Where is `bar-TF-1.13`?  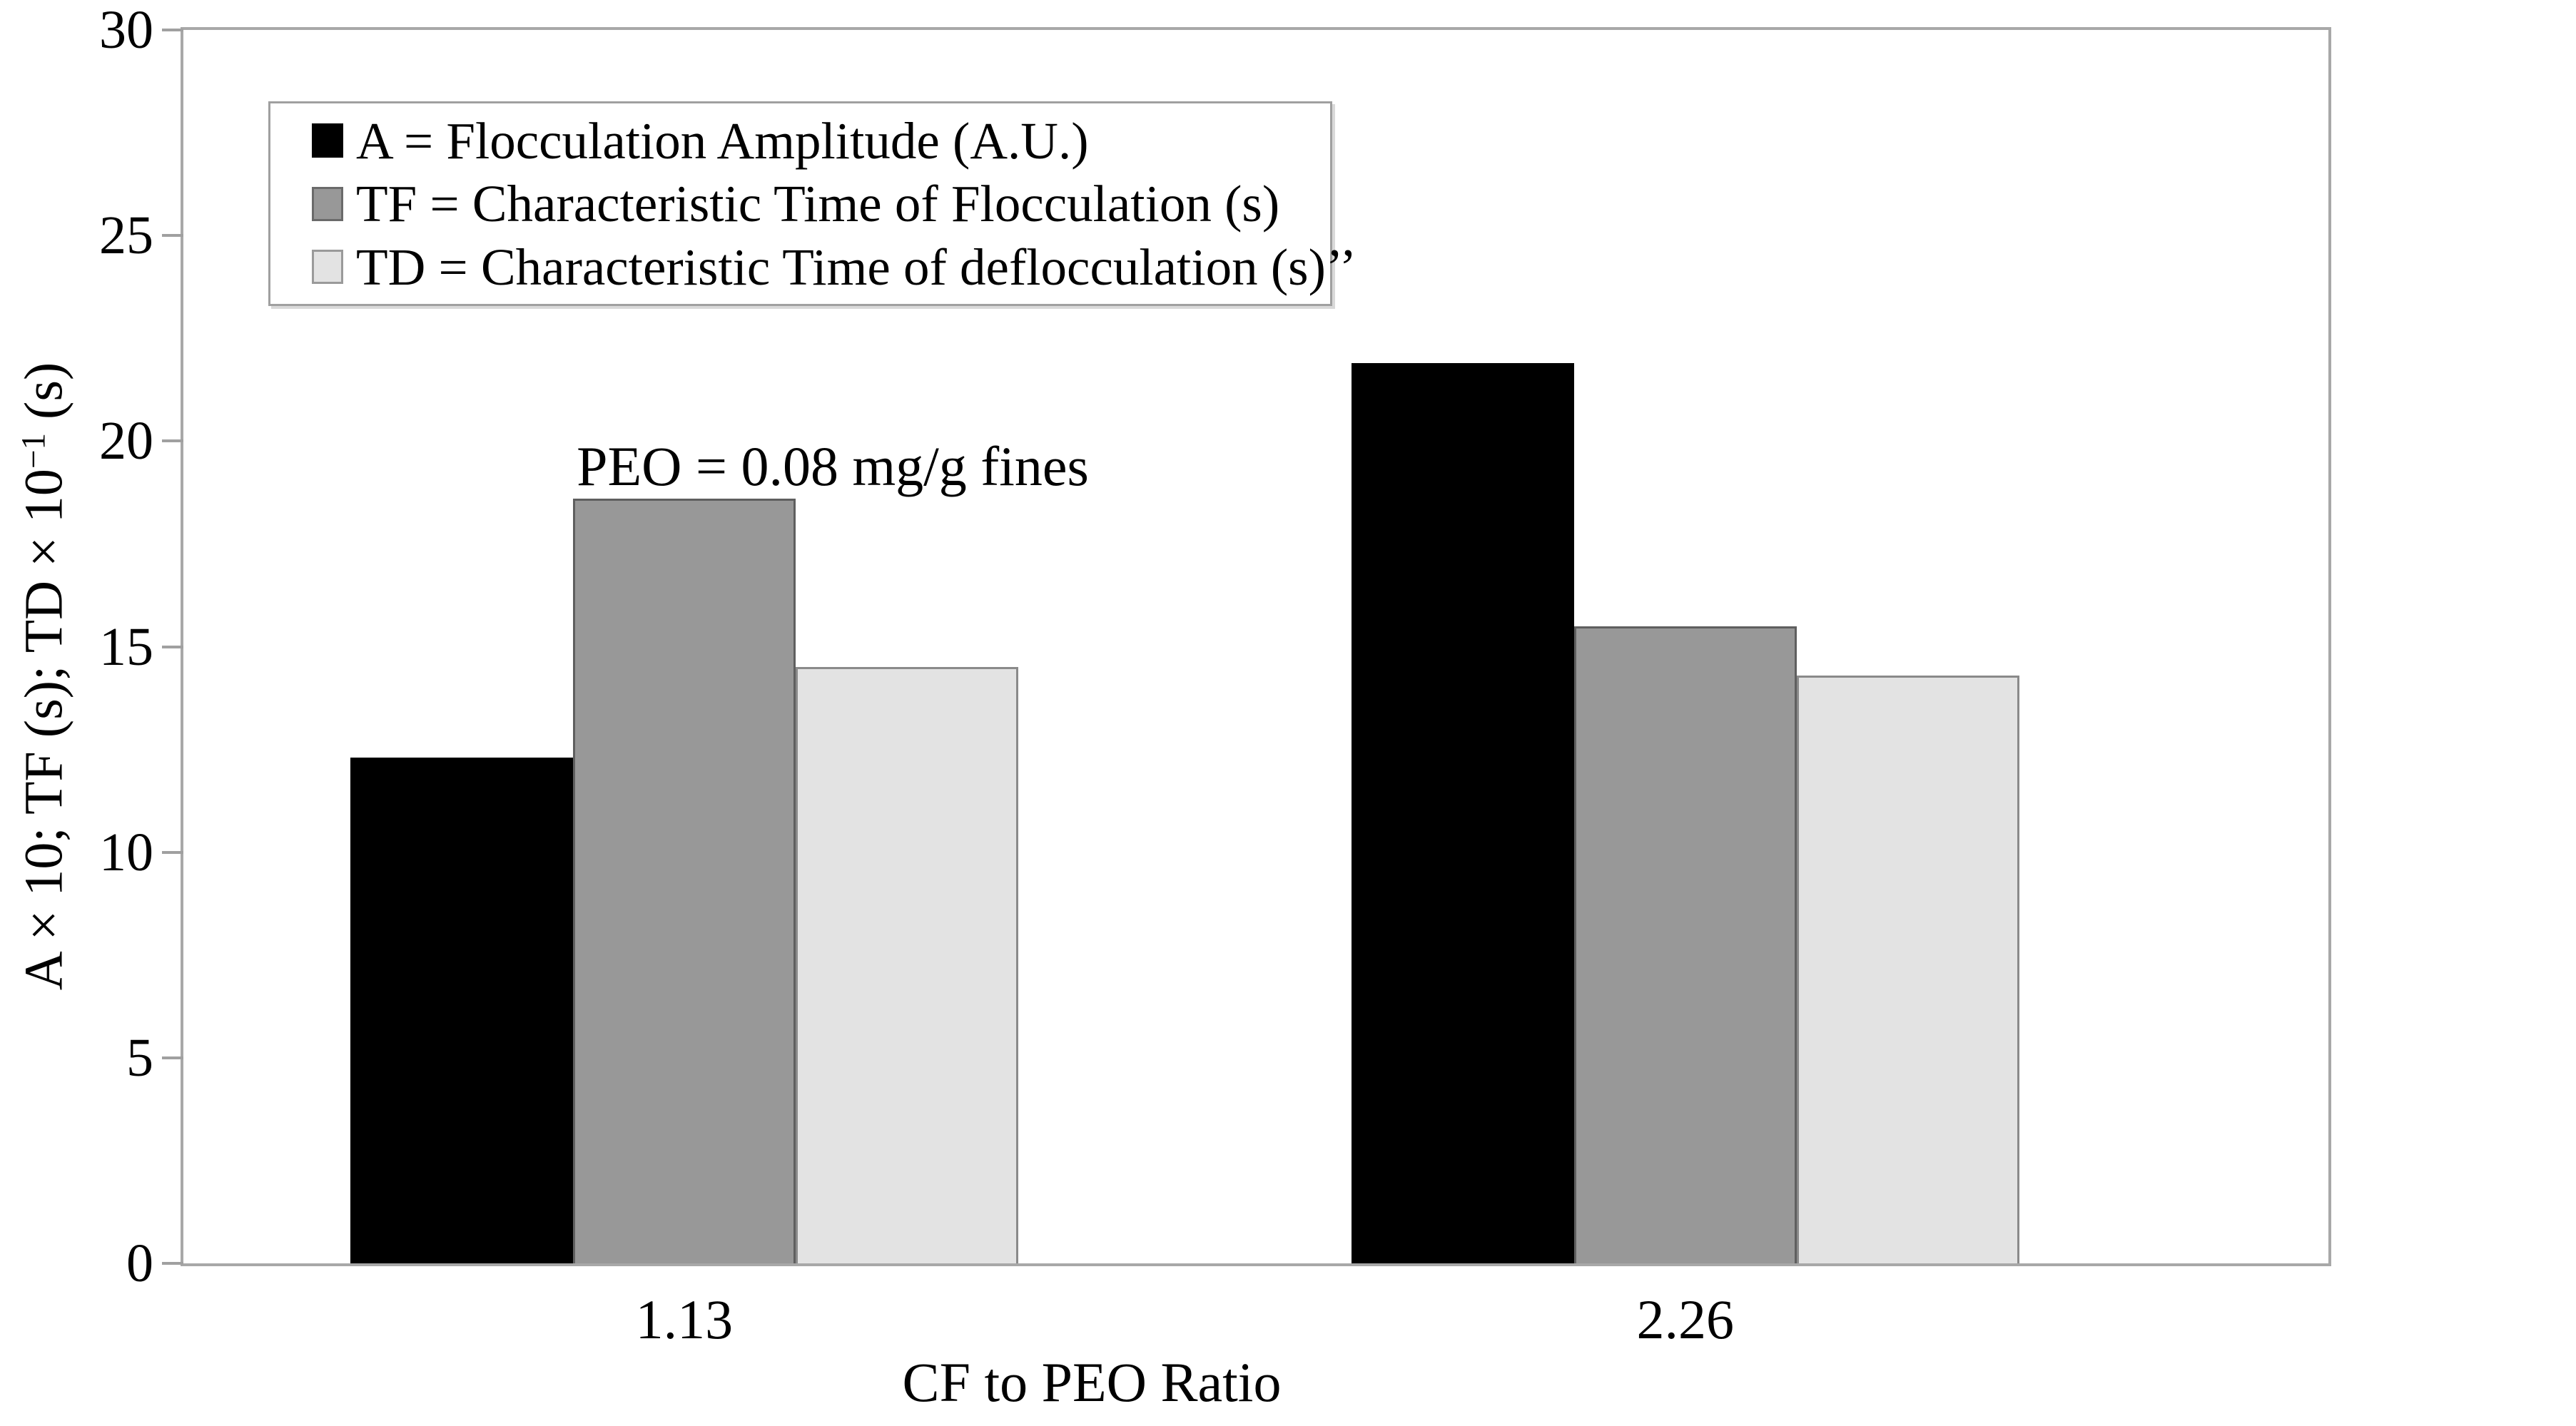 bar-TF-1.13 is located at coordinates (684, 881).